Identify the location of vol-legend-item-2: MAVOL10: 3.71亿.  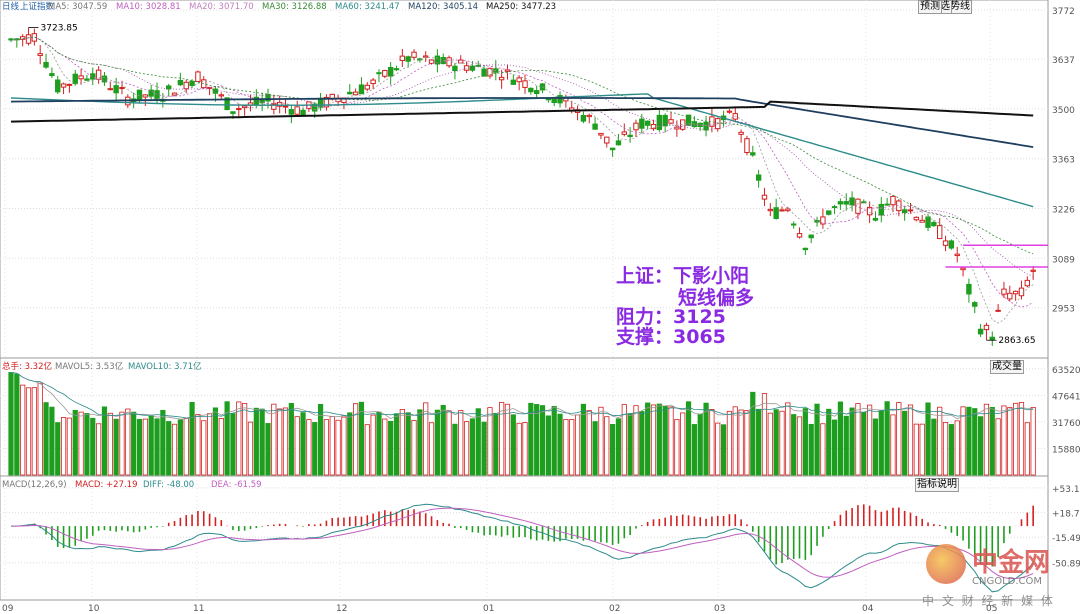
(165, 366).